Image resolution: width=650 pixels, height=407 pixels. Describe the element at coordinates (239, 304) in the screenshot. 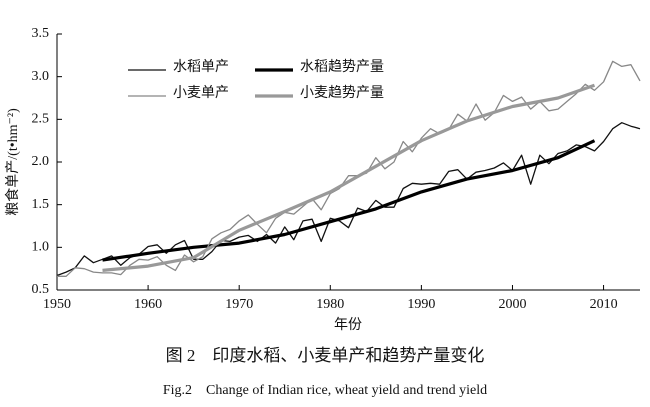

I see `x-tick-label: 1970` at that location.